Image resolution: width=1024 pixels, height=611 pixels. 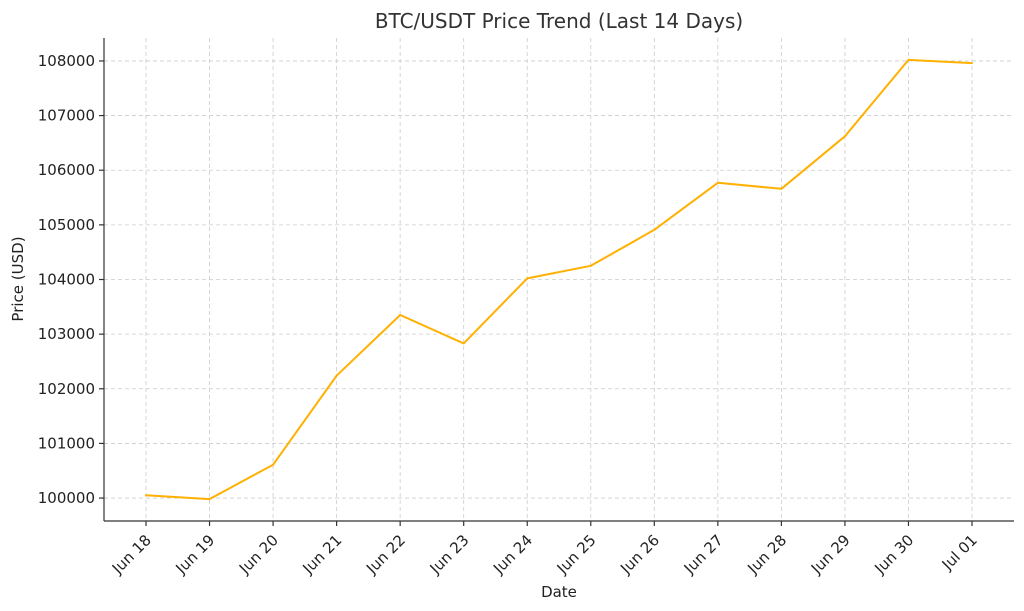 What do you see at coordinates (66, 170) in the screenshot?
I see `y-tick-label: 106000` at bounding box center [66, 170].